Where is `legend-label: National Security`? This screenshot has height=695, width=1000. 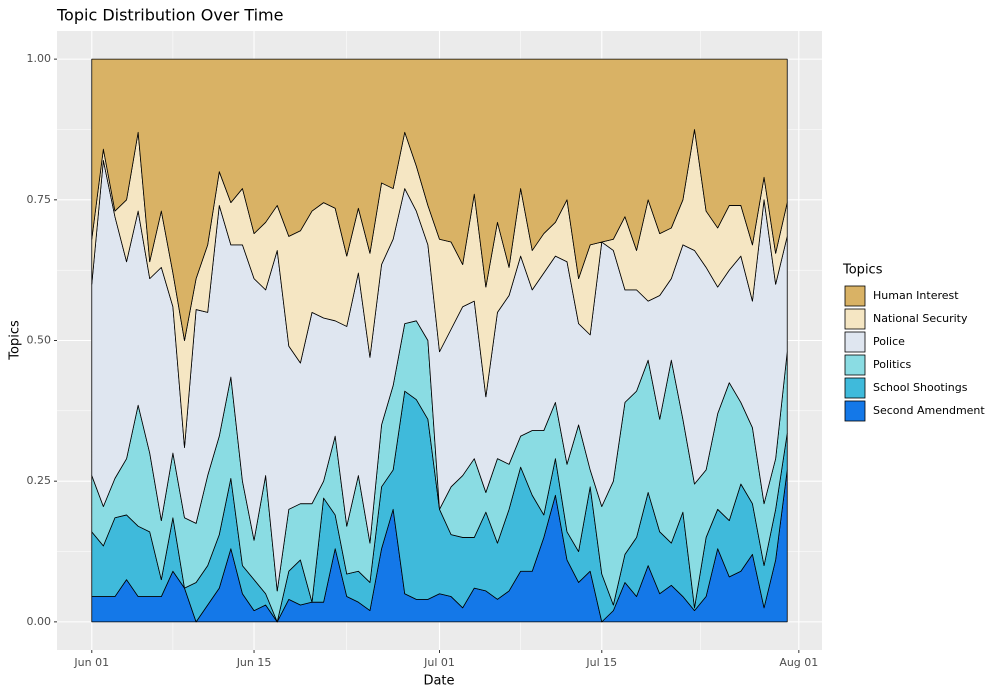
legend-label: National Security is located at coordinates (920, 318).